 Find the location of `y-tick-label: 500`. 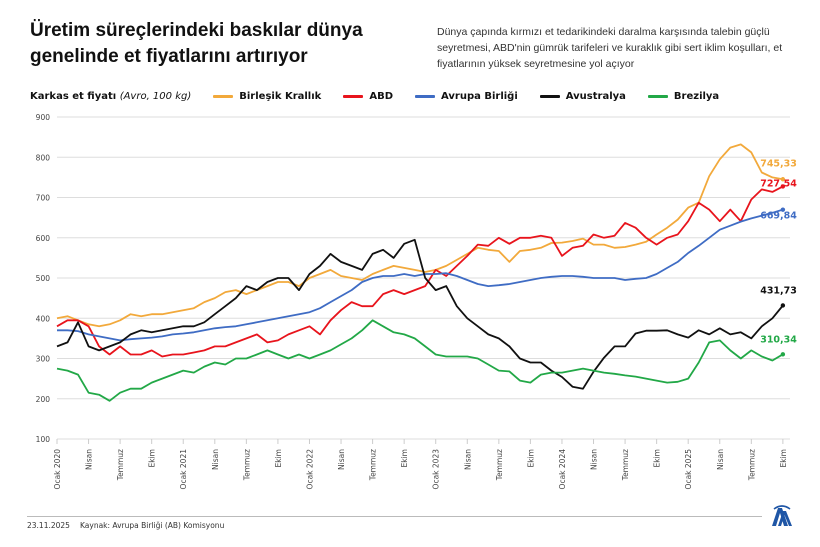

y-tick-label: 500 is located at coordinates (43, 278).